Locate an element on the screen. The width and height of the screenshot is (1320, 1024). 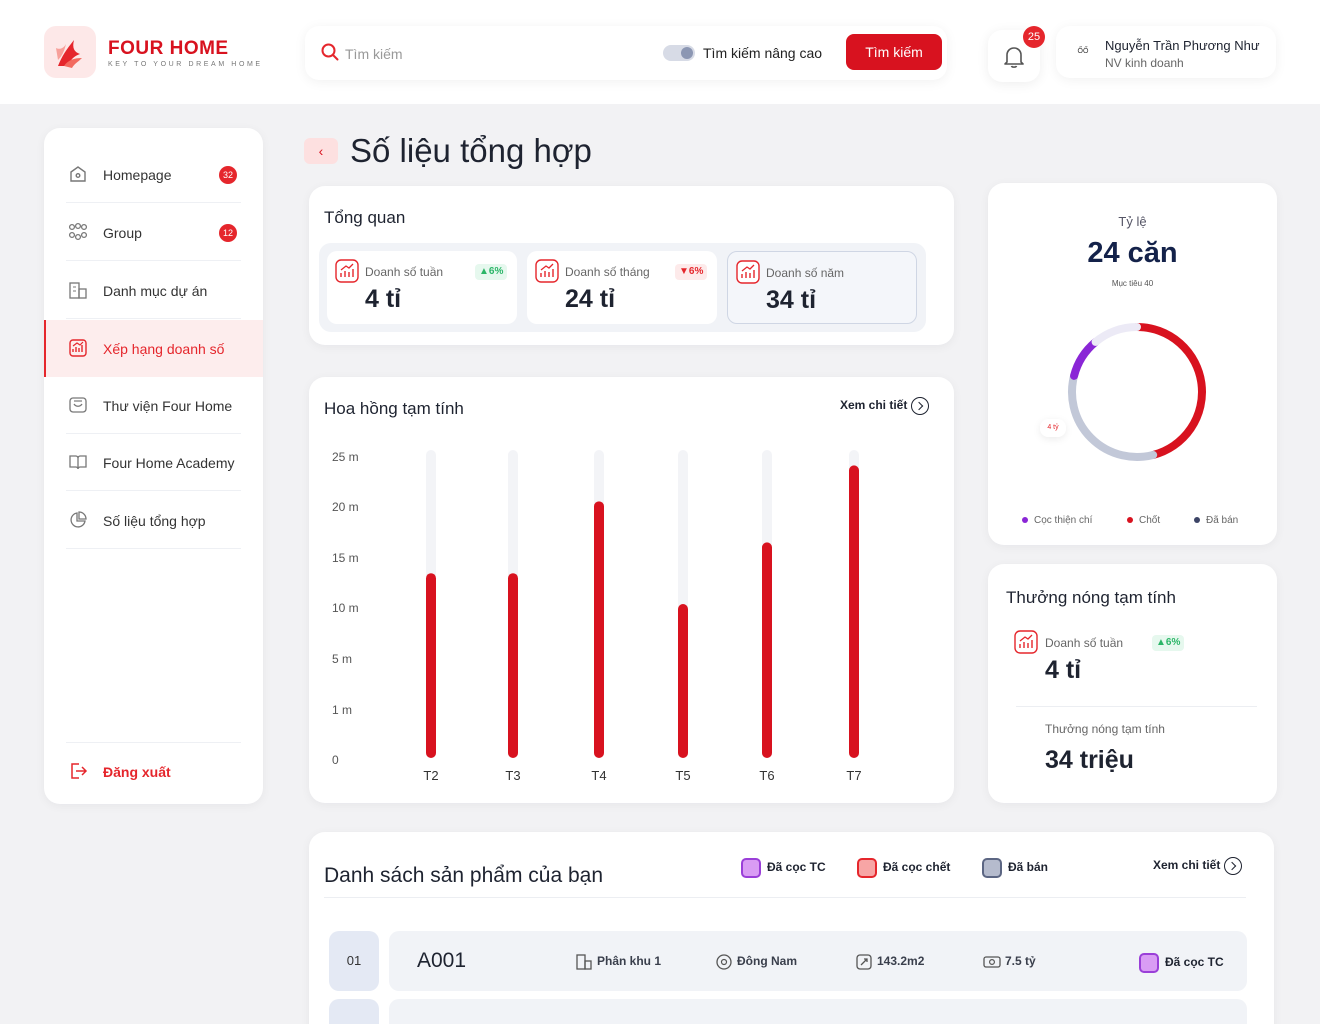
sidebar-item-library: Thư viện Four Home is located at coordinates (153, 405).